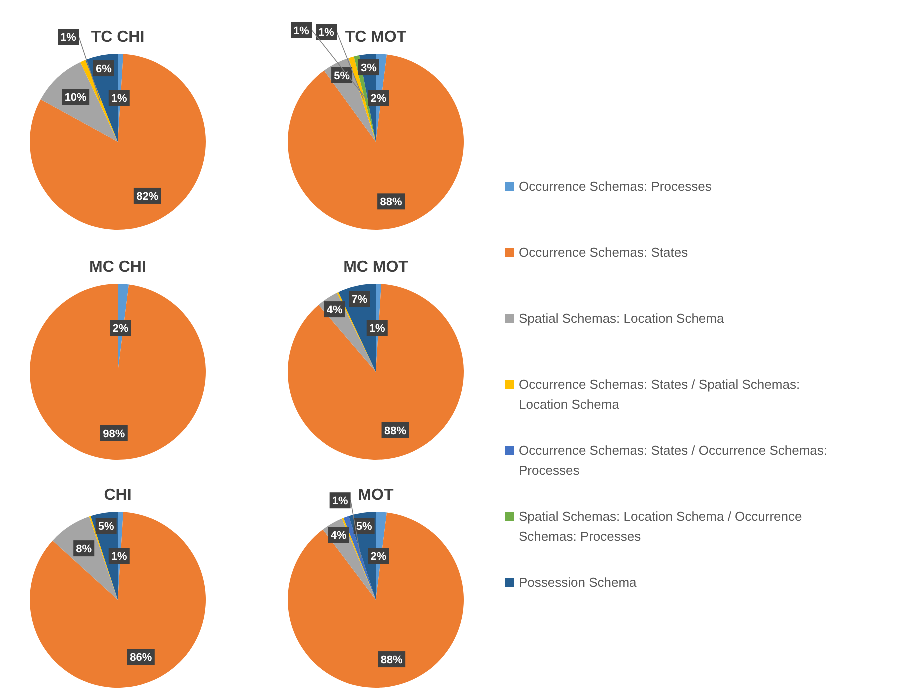 The width and height of the screenshot is (908, 689). Describe the element at coordinates (622, 318) in the screenshot. I see `legend-label: Spatial Schemas: Location Schema` at that location.